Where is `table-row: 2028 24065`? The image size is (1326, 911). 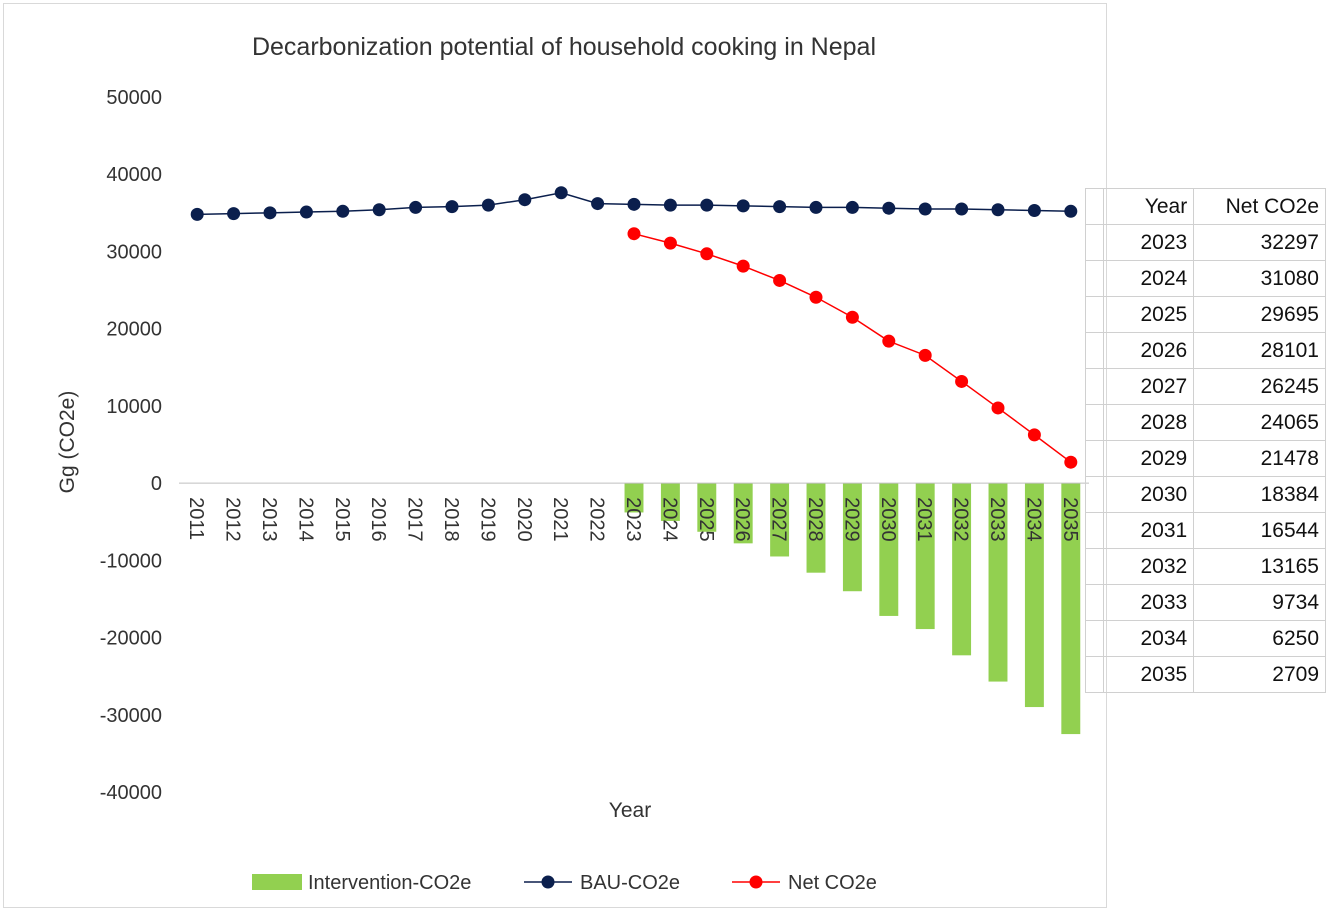 table-row: 2028 24065 is located at coordinates (1205, 422).